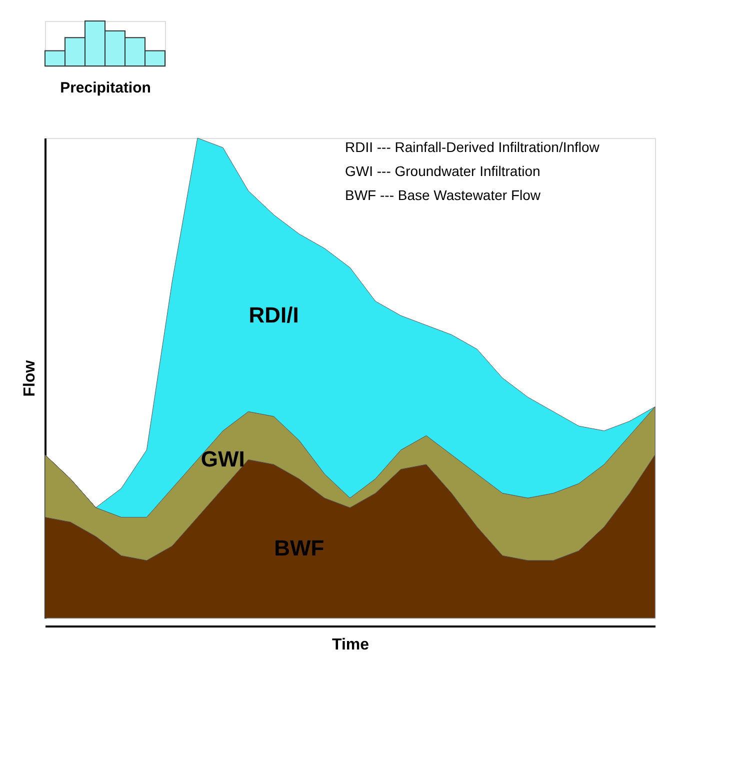 This screenshot has height=774, width=753. I want to click on x-axis-title: Precipitation, so click(105, 88).